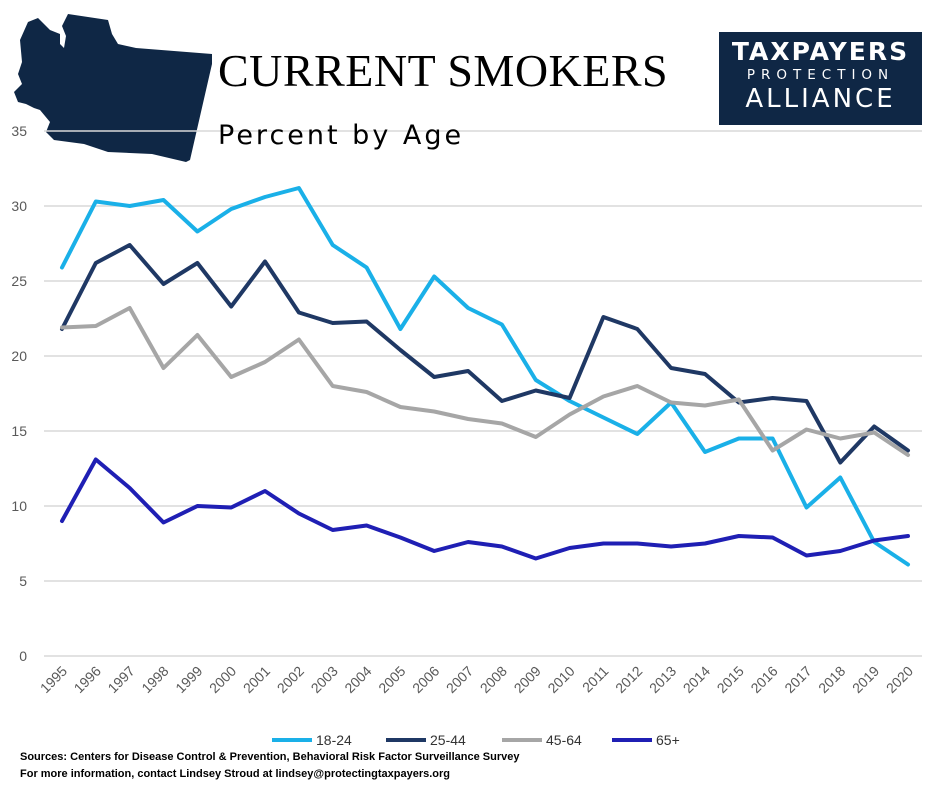 The width and height of the screenshot is (940, 788). Describe the element at coordinates (448, 740) in the screenshot. I see `legend-label-25-44: 25-44` at that location.